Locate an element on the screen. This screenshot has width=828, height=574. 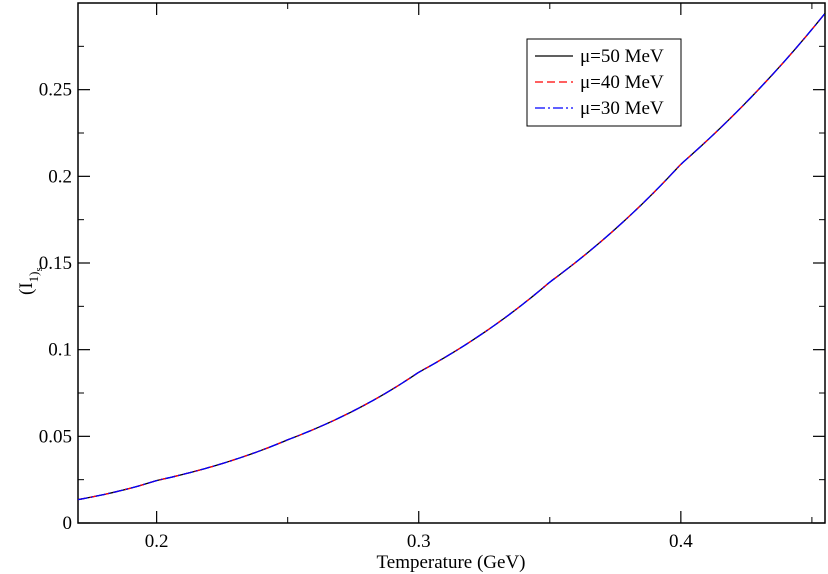
y-tick-label: 0.1 is located at coordinates (60, 350).